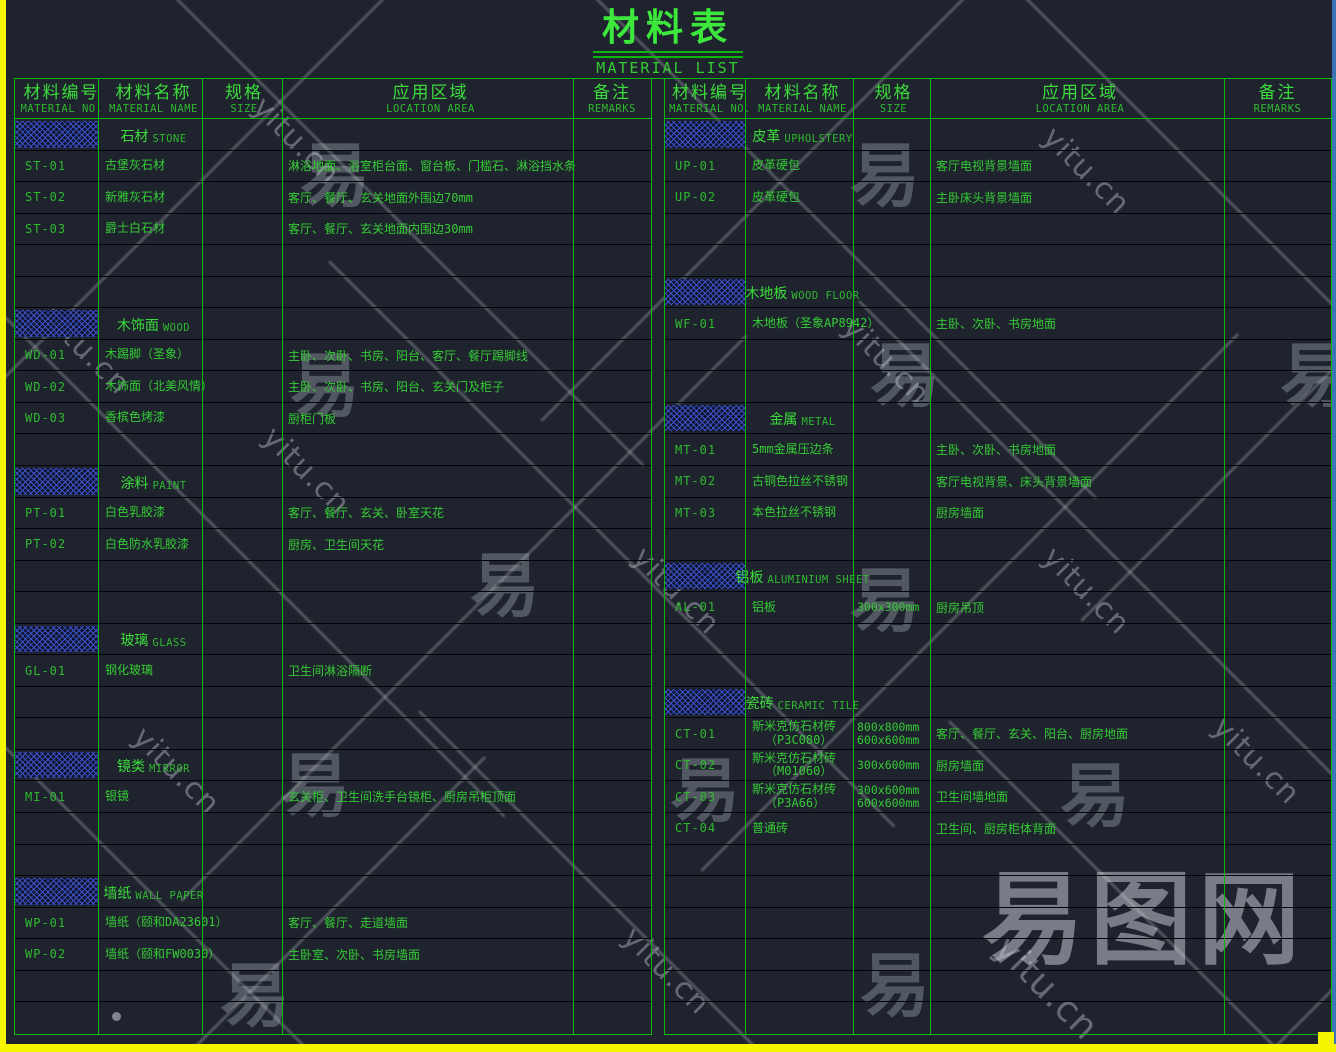 The image size is (1336, 1052). What do you see at coordinates (46, 418) in the screenshot?
I see `material-no: WD-03` at bounding box center [46, 418].